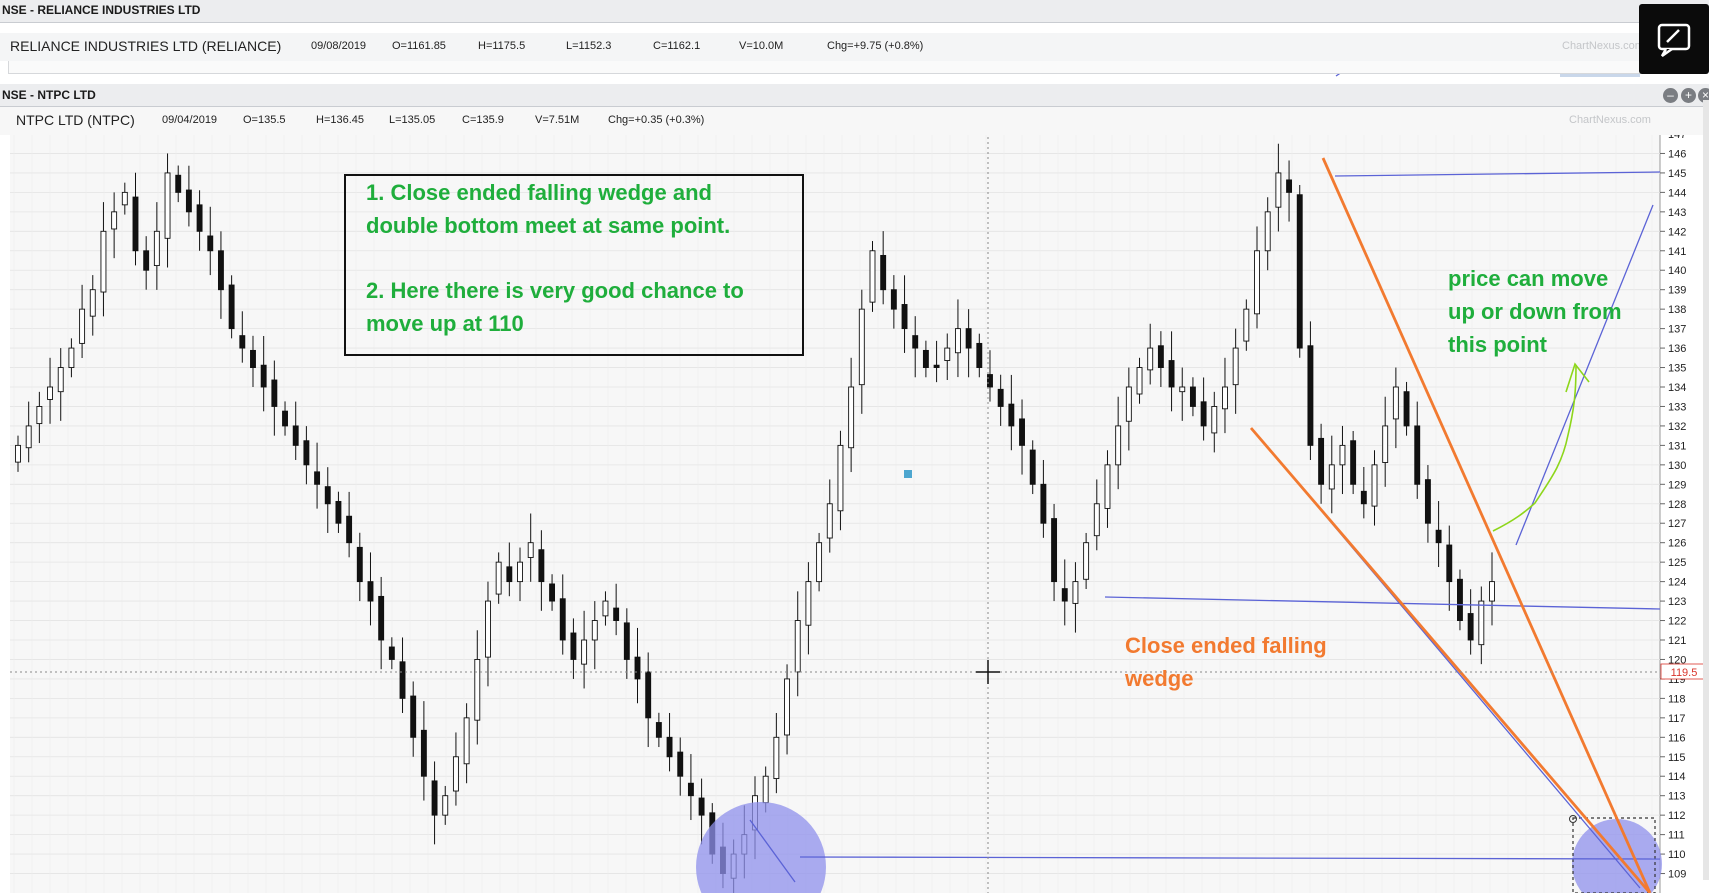  Describe the element at coordinates (483, 120) in the screenshot. I see `ntpc-close: C=135.9` at that location.